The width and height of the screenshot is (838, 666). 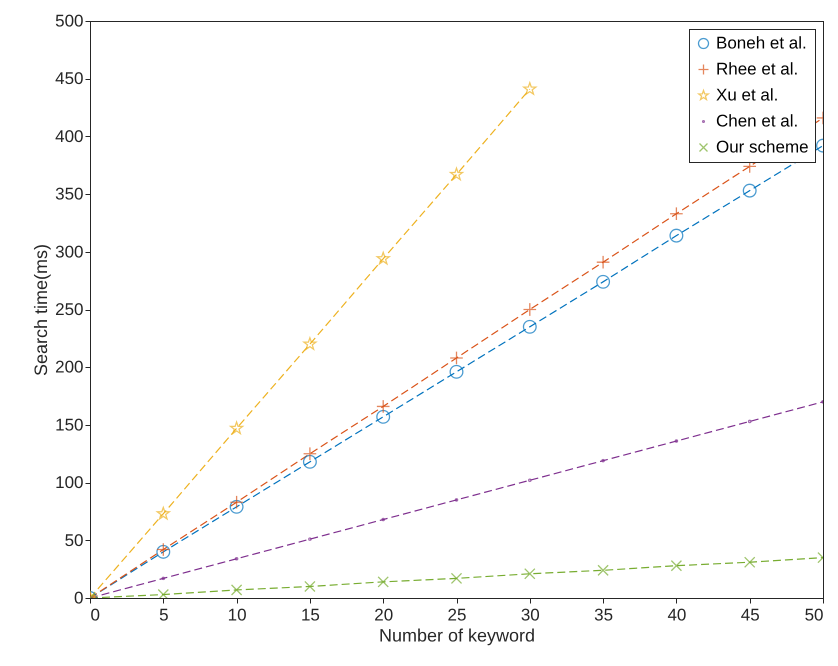 What do you see at coordinates (530, 615) in the screenshot?
I see `x-tick-label: 30` at bounding box center [530, 615].